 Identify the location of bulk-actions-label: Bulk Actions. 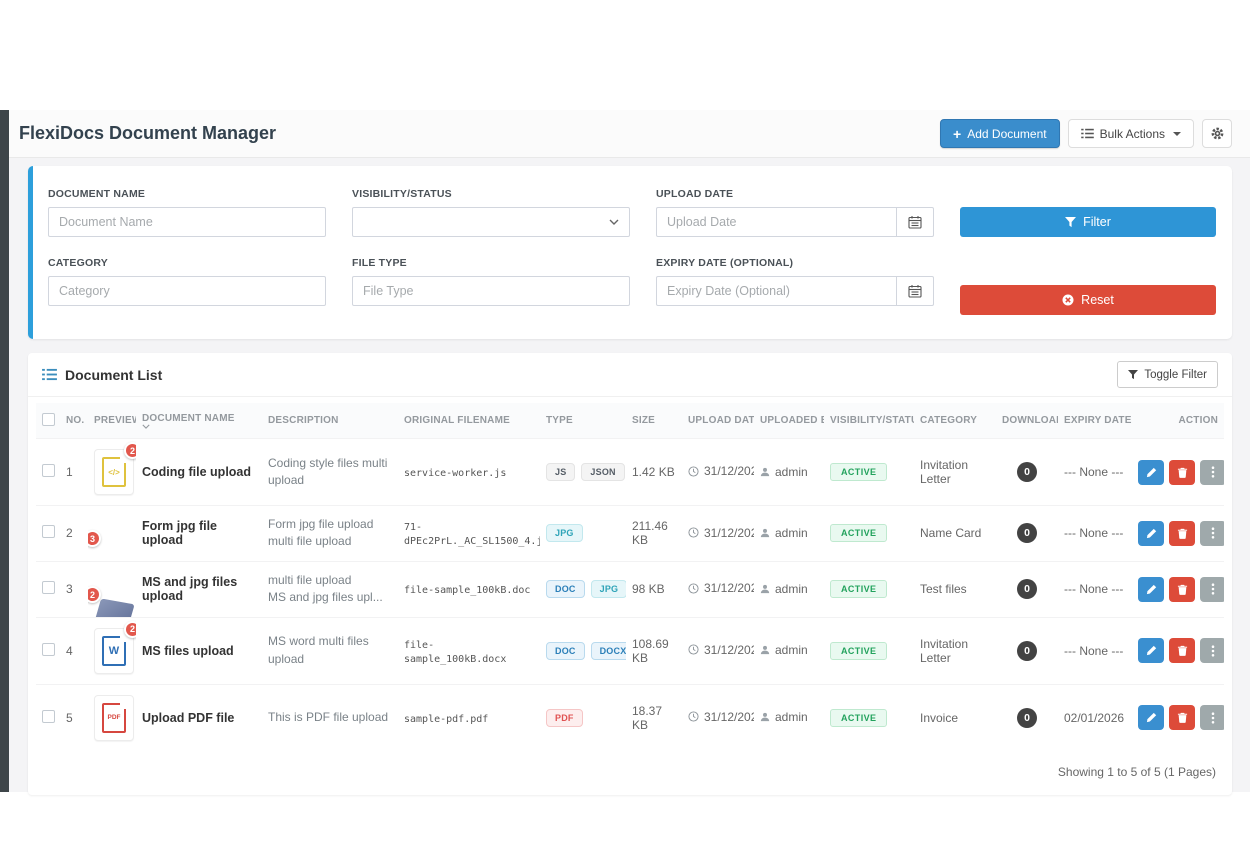
(1132, 133).